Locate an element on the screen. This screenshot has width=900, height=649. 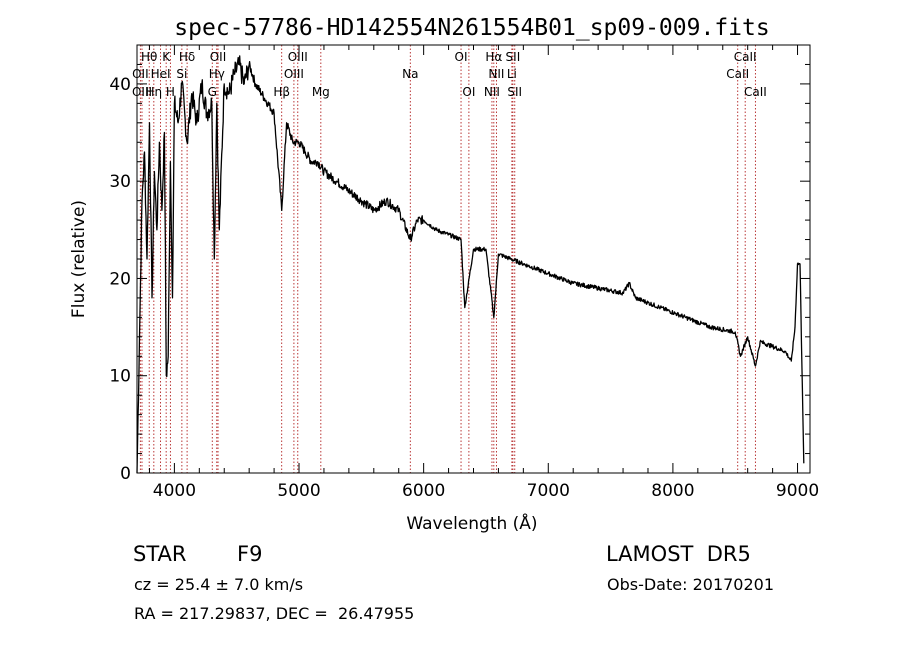
y-tick-label-0: 0 is located at coordinates (125, 474).